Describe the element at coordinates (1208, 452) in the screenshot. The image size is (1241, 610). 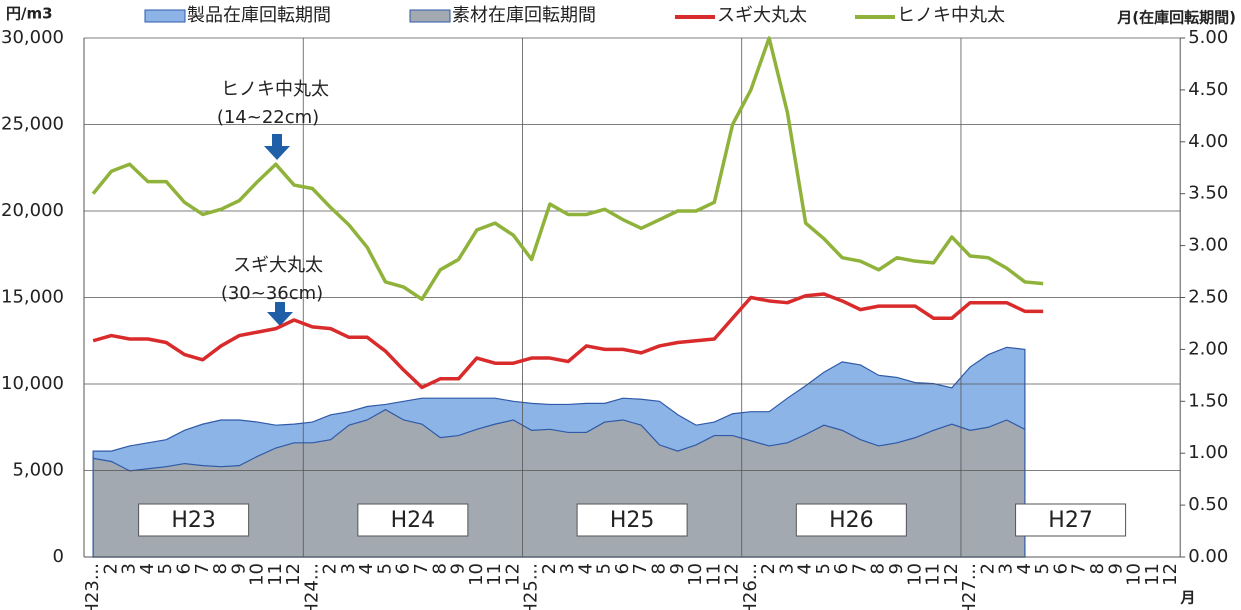
I see `y2-tick-label: 1.00` at that location.